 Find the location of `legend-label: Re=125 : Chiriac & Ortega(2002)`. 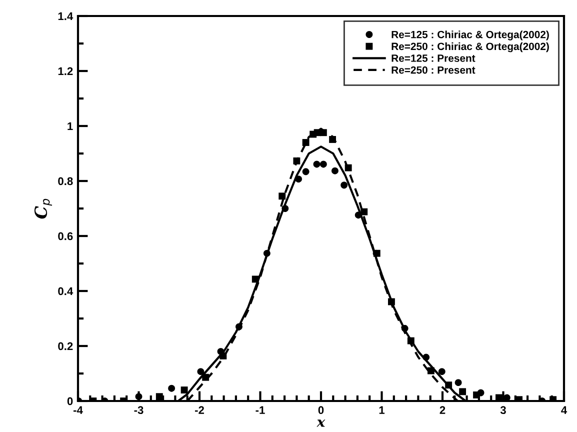

legend-label: Re=125 : Chiriac & Ortega(2002) is located at coordinates (470, 35).